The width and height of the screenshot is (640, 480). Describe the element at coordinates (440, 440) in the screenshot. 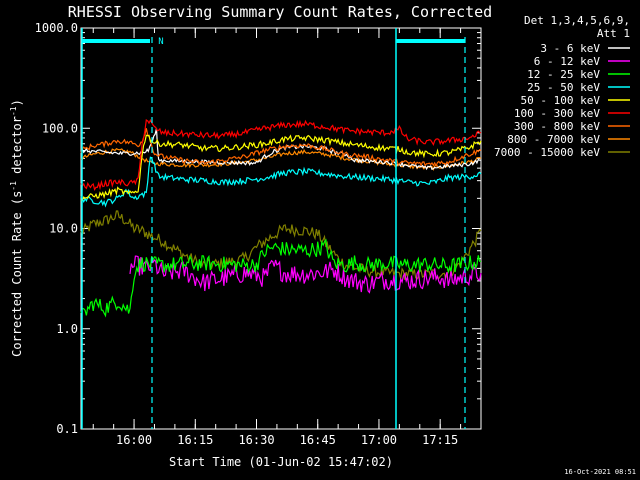

I see `x-tick-label-5: 17:15` at that location.